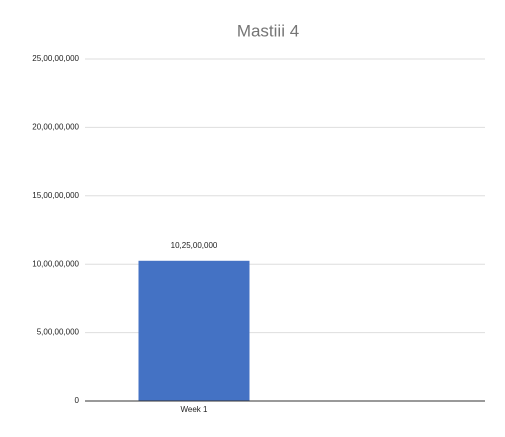 The image size is (505, 437). I want to click on y-tick-label: 0, so click(77, 400).